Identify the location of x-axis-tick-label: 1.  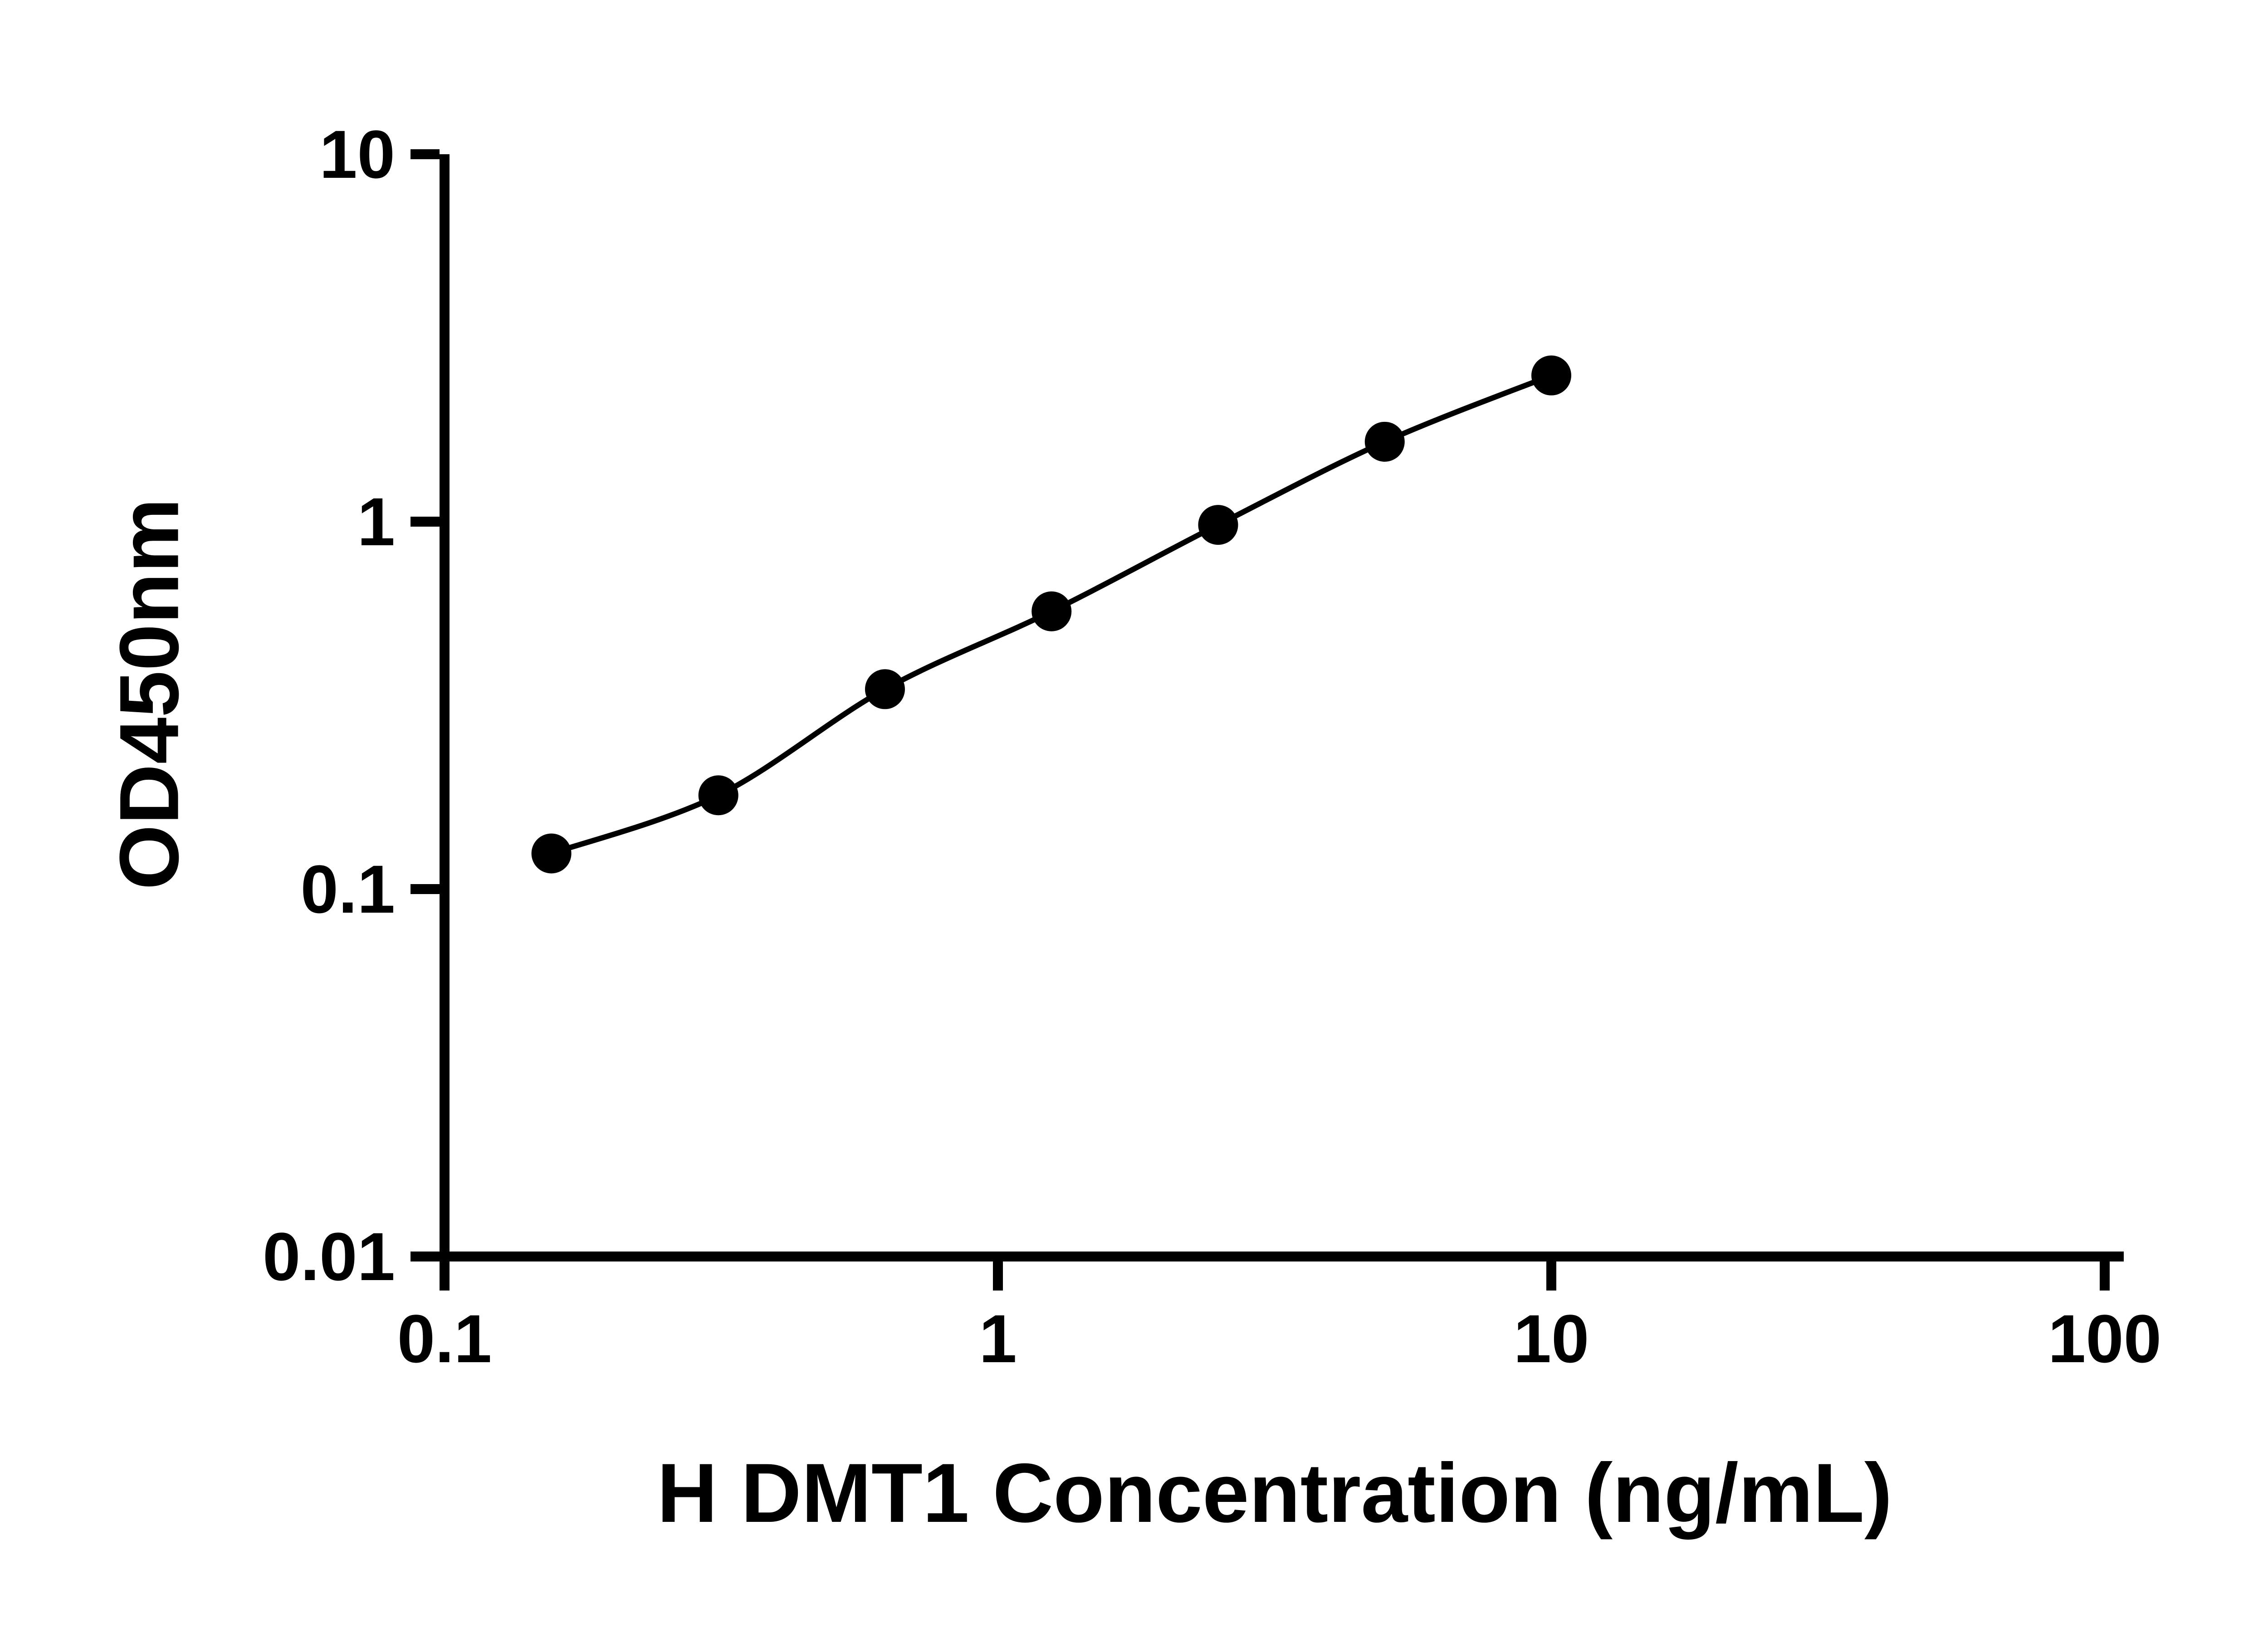
(998, 1339).